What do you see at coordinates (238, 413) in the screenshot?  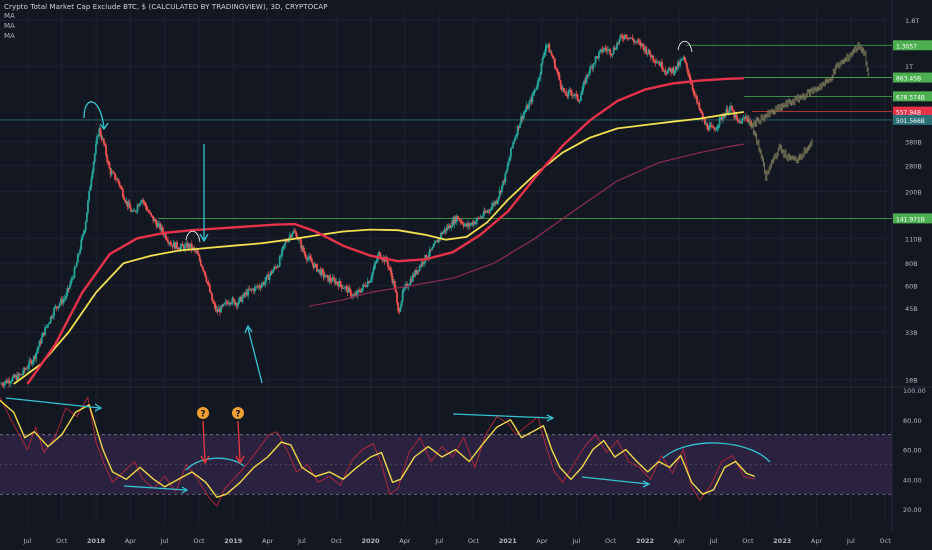 I see `question-icon` at bounding box center [238, 413].